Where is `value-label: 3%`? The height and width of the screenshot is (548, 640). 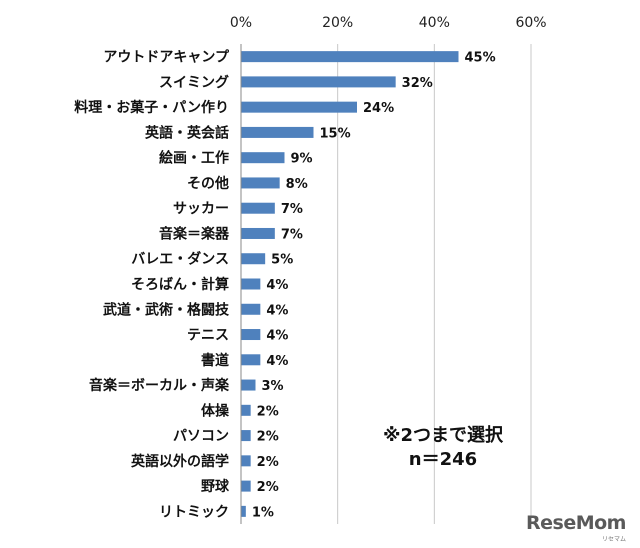
value-label: 3% is located at coordinates (273, 386).